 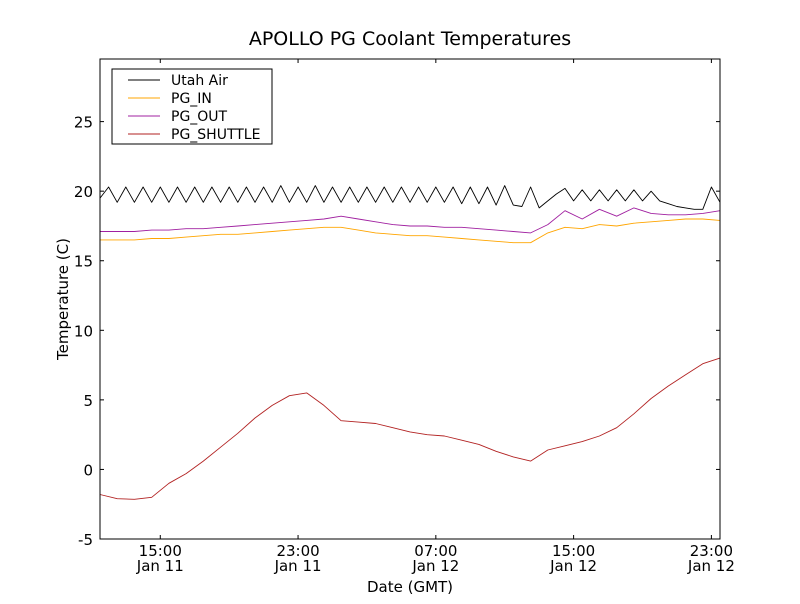 I want to click on y-tick-label: 0, so click(x=88, y=470).